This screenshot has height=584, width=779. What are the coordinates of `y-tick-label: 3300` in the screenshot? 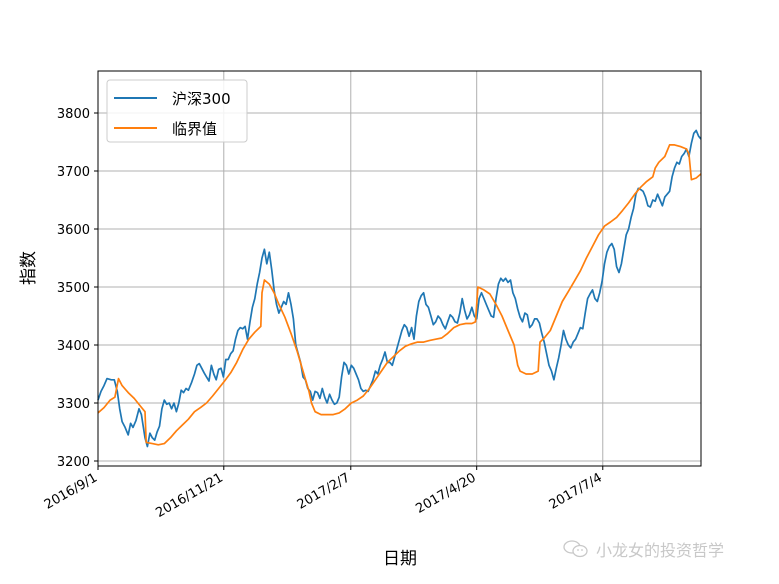 It's located at (73, 404).